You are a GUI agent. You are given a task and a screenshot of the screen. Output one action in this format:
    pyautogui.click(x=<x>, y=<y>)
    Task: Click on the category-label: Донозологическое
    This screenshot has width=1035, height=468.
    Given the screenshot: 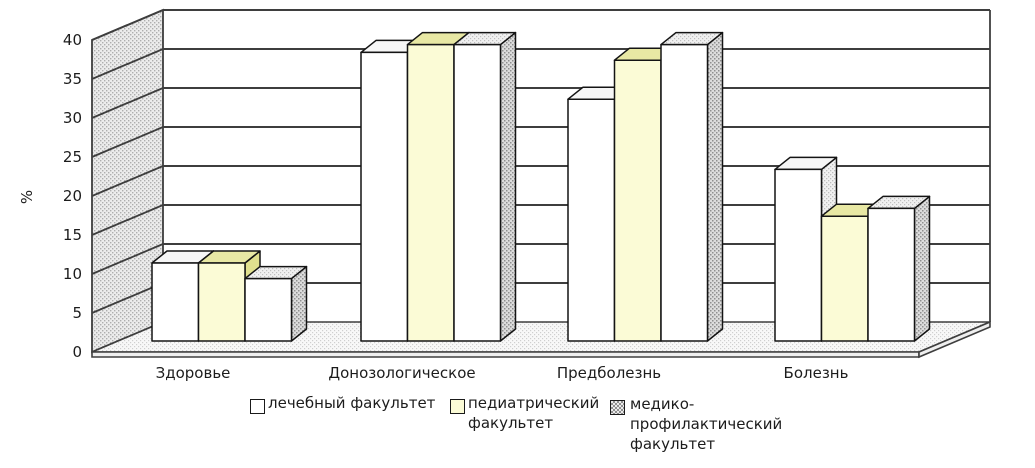 What is the action you would take?
    pyautogui.click(x=401, y=373)
    